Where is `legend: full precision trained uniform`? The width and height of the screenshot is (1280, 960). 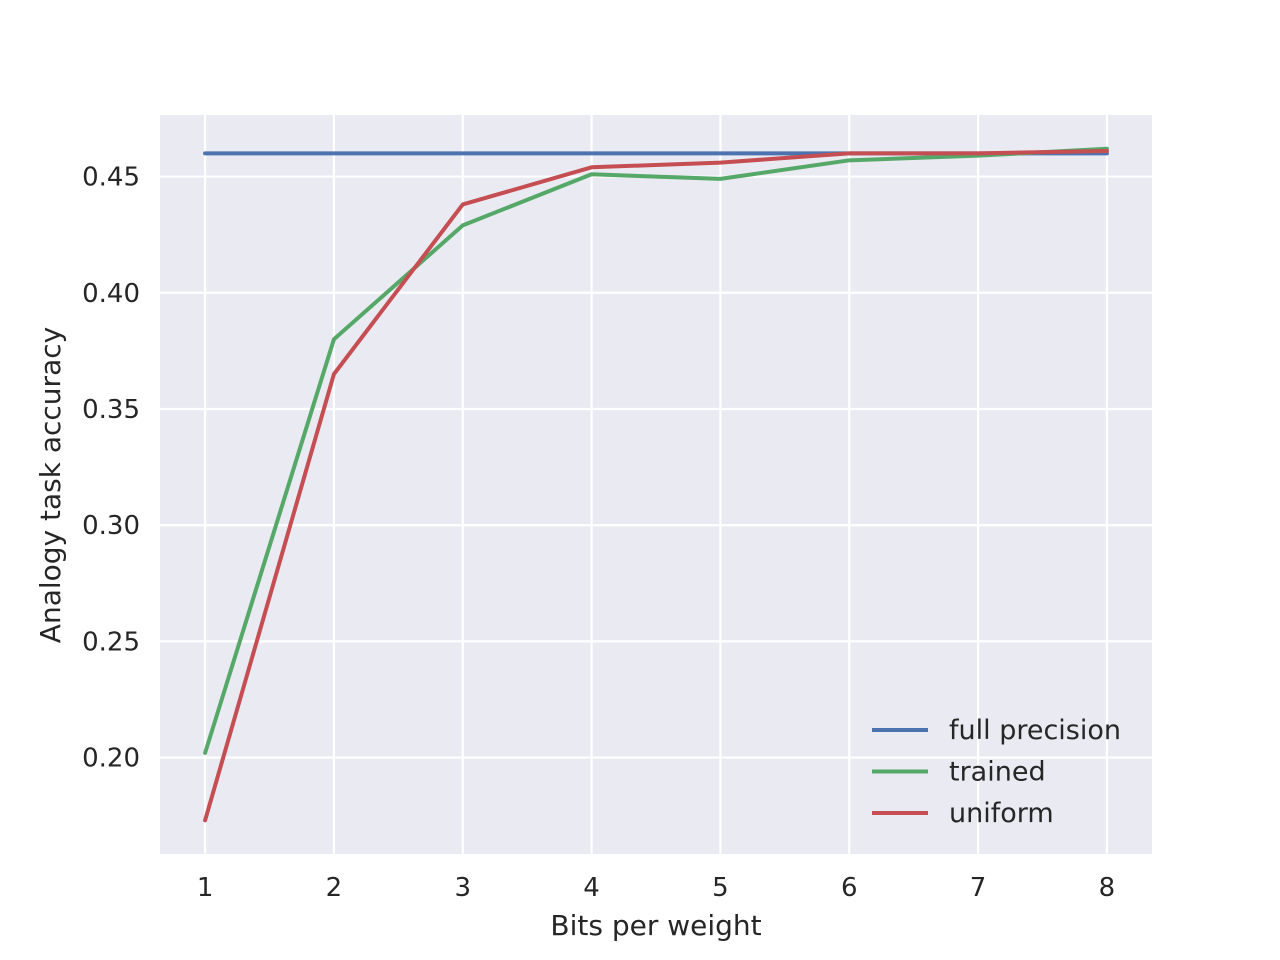
legend: full precision trained uniform is located at coordinates (996, 772).